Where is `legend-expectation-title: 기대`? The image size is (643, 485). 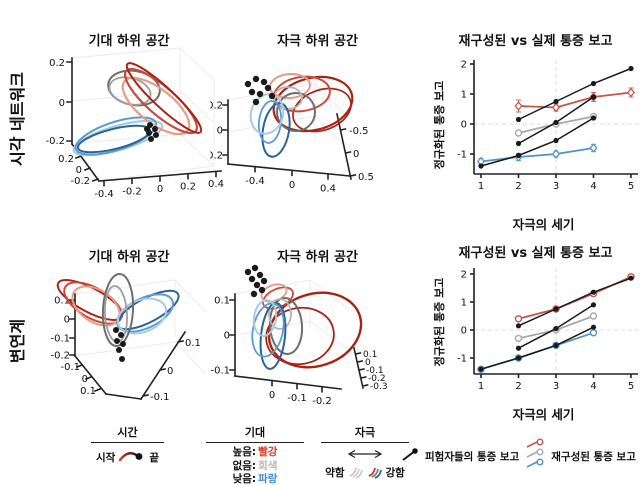 legend-expectation-title: 기대 is located at coordinates (255, 433).